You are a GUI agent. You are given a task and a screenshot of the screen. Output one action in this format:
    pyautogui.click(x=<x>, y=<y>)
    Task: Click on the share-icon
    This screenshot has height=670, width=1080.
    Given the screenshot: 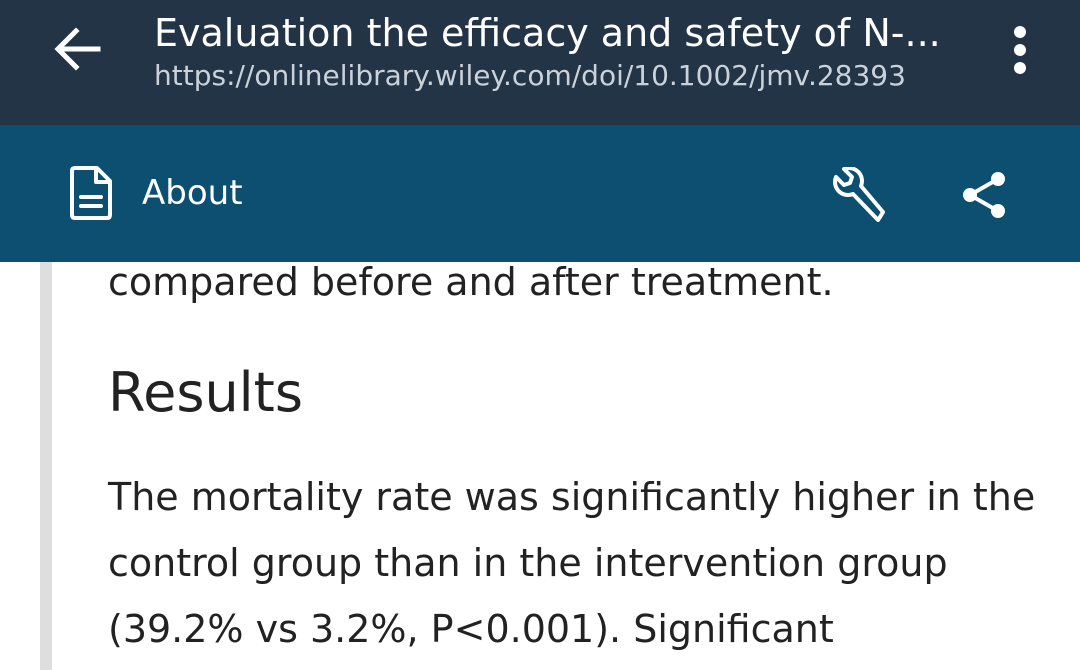 What is the action you would take?
    pyautogui.click(x=984, y=195)
    